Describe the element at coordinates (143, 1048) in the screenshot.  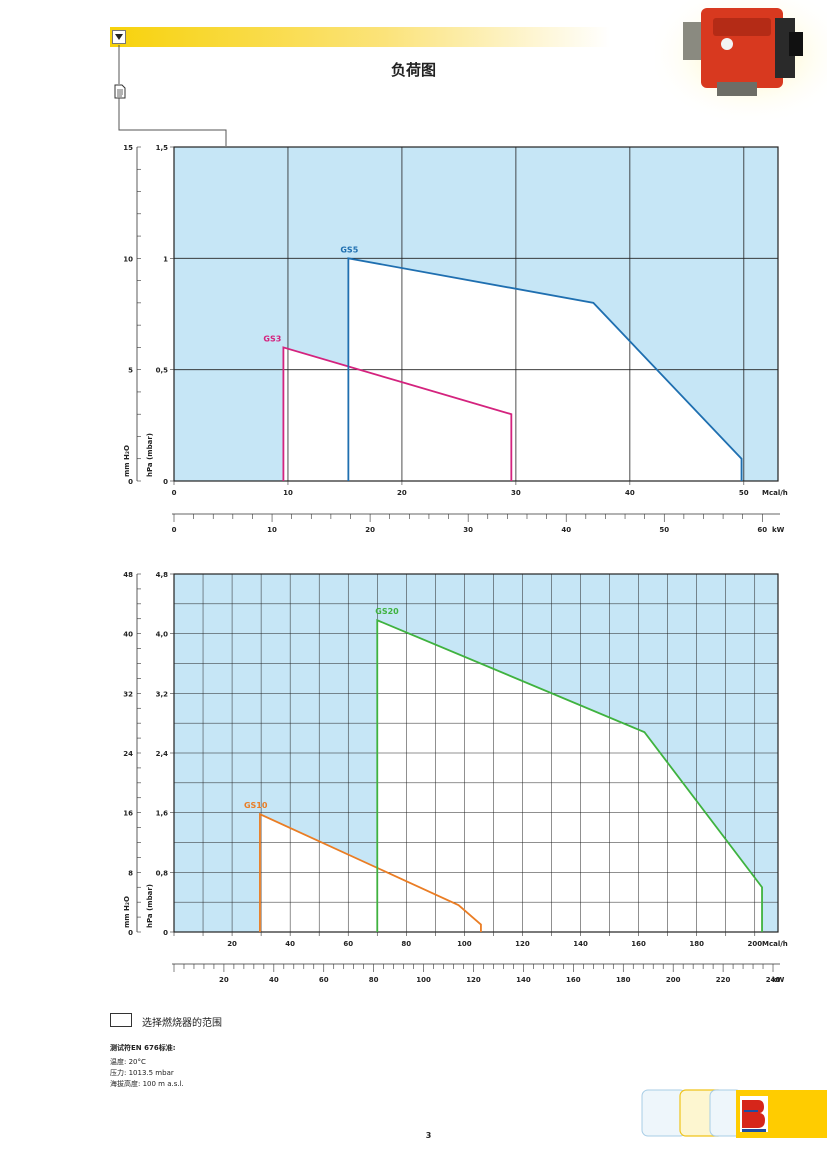
I see `notes-title: 测试符EN 676标准:` at that location.